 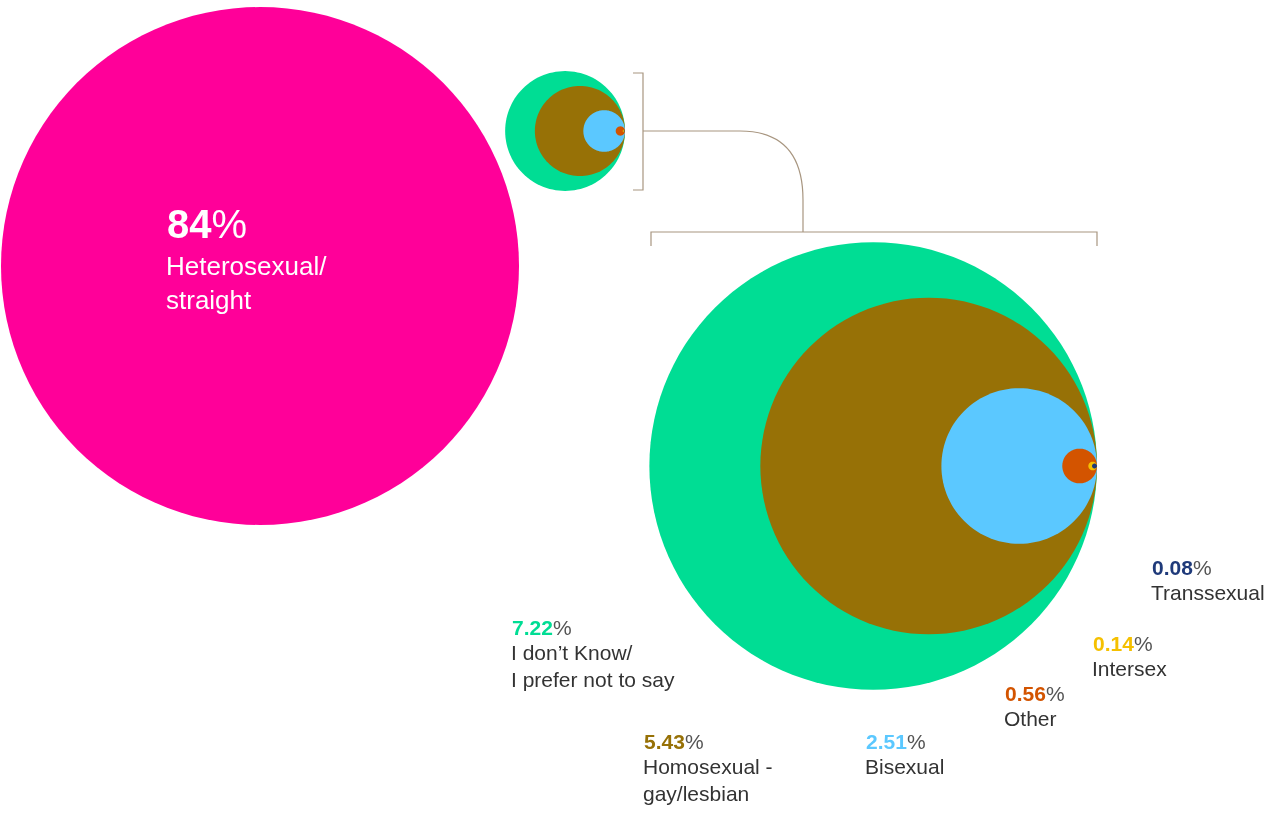 I want to click on category-label: Bisexual, so click(x=905, y=766).